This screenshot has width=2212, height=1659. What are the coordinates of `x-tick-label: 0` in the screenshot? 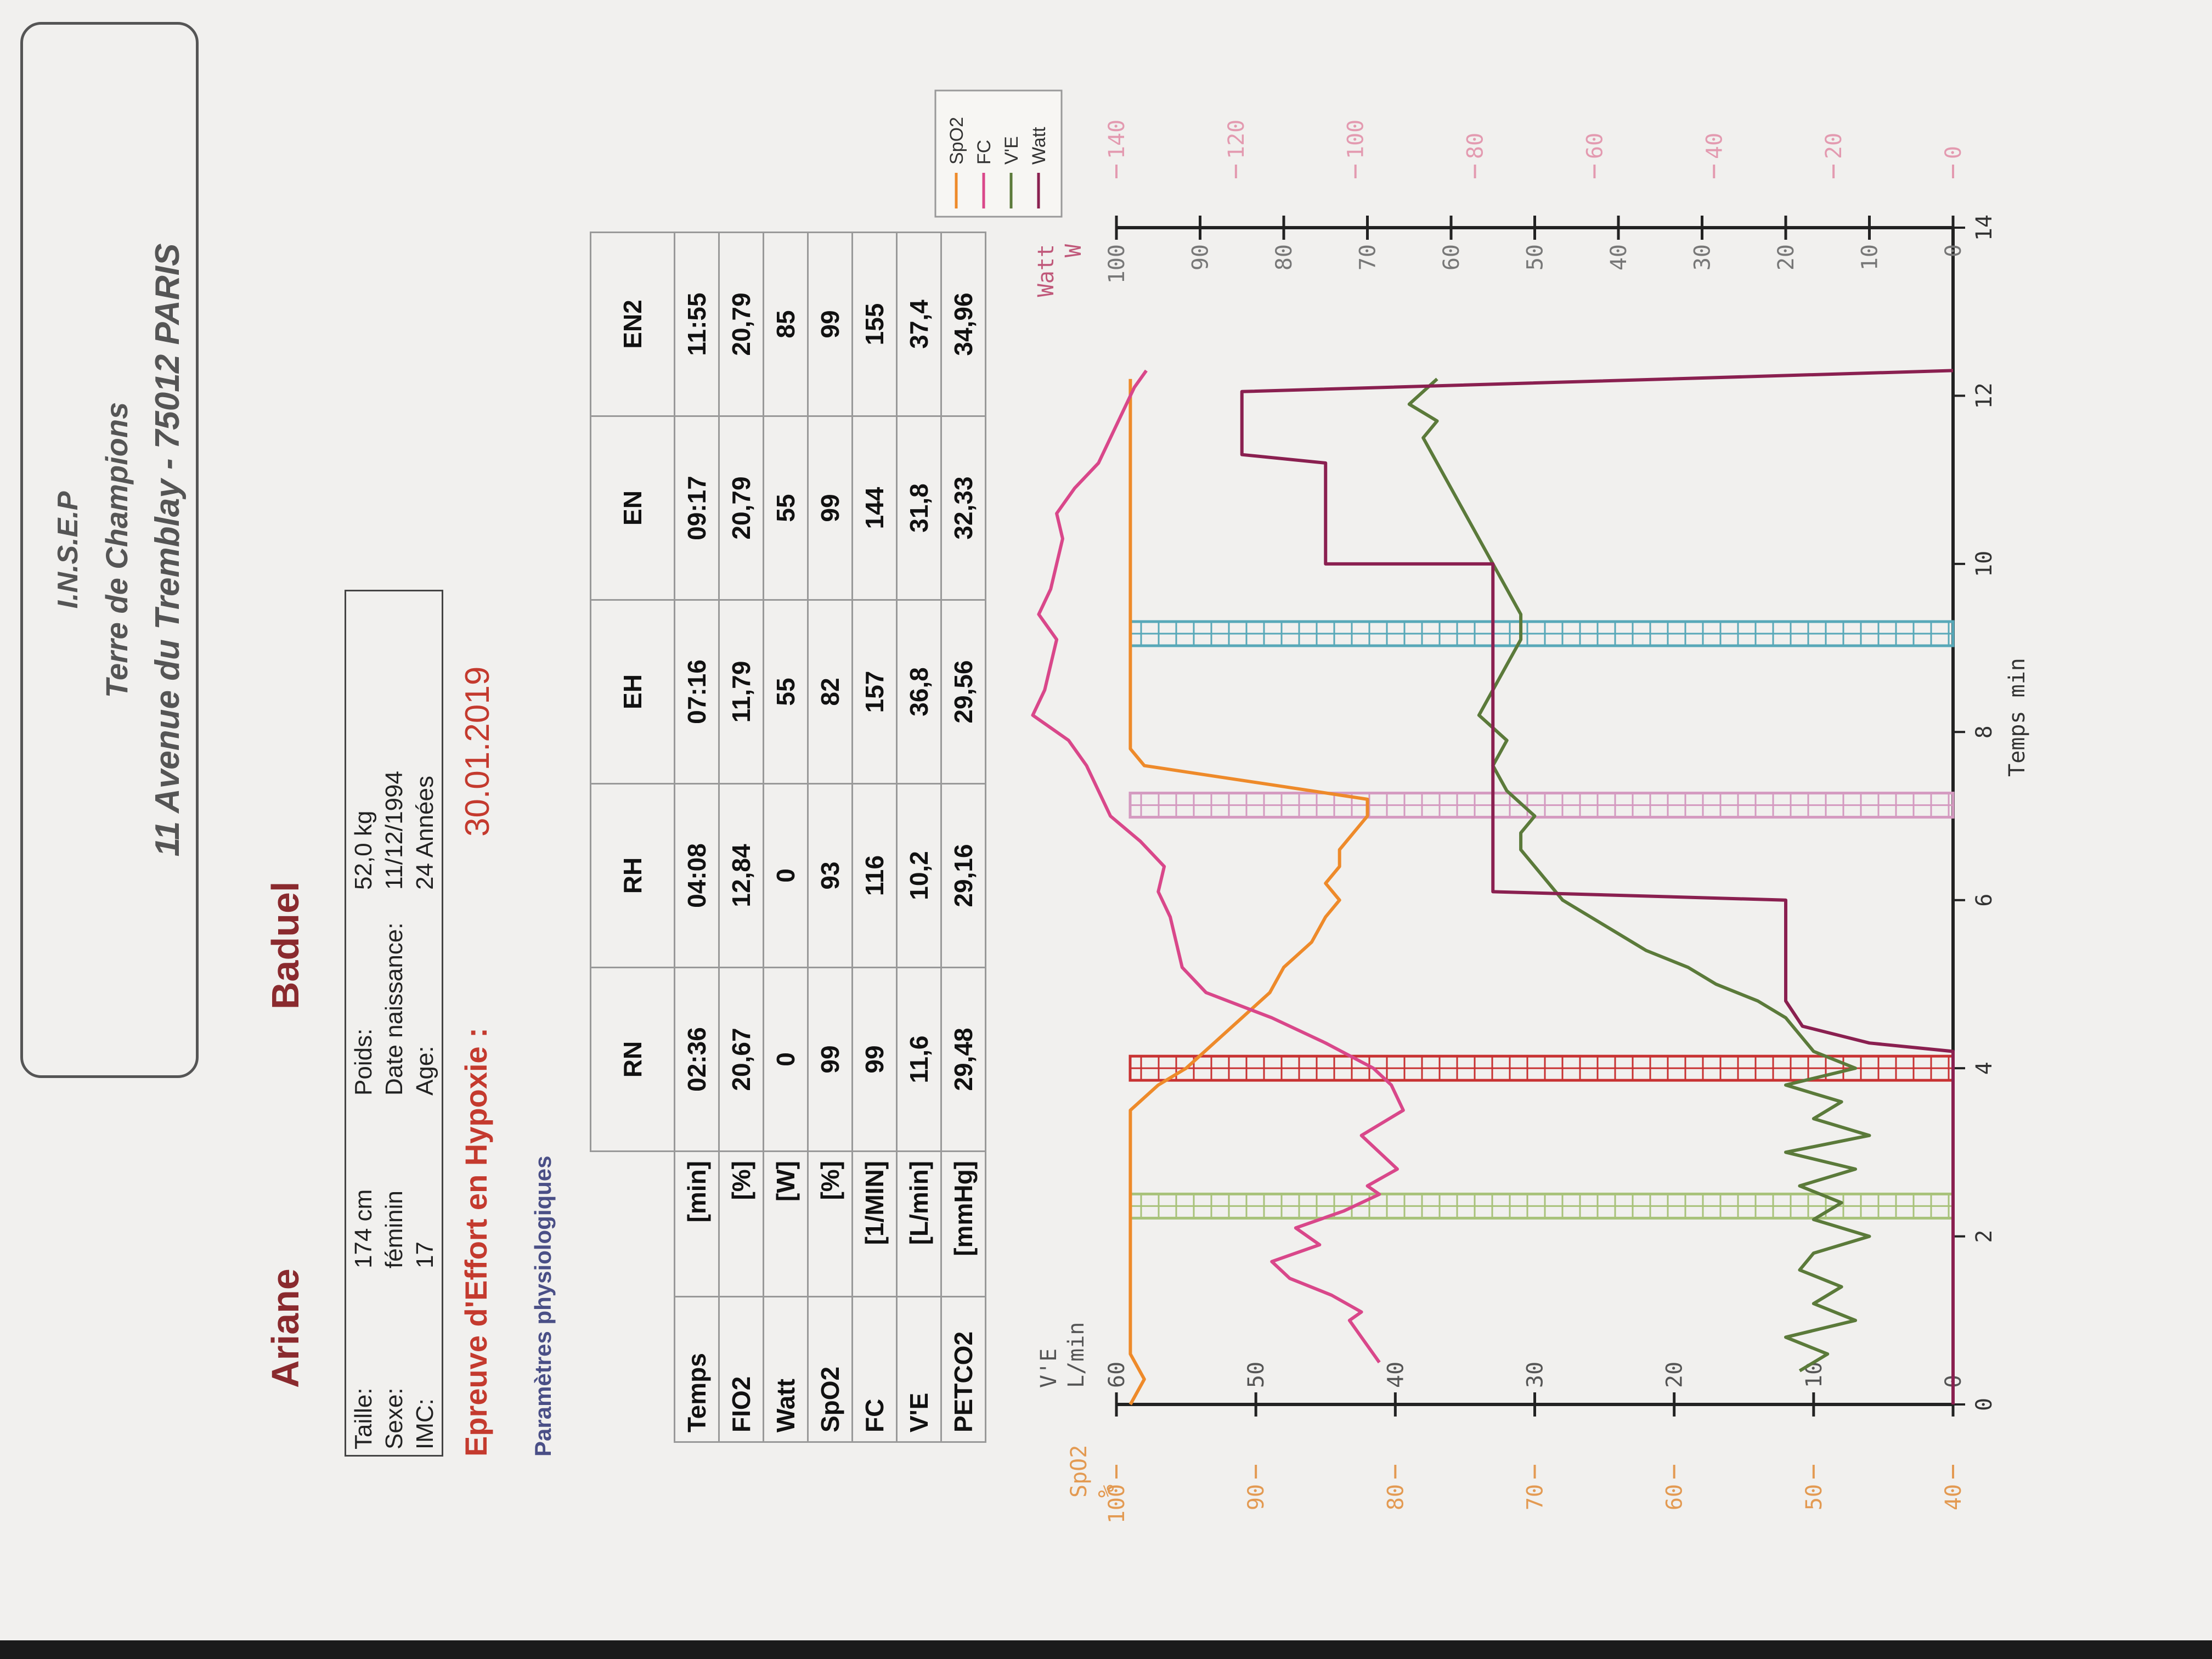 It's located at (1984, 1404).